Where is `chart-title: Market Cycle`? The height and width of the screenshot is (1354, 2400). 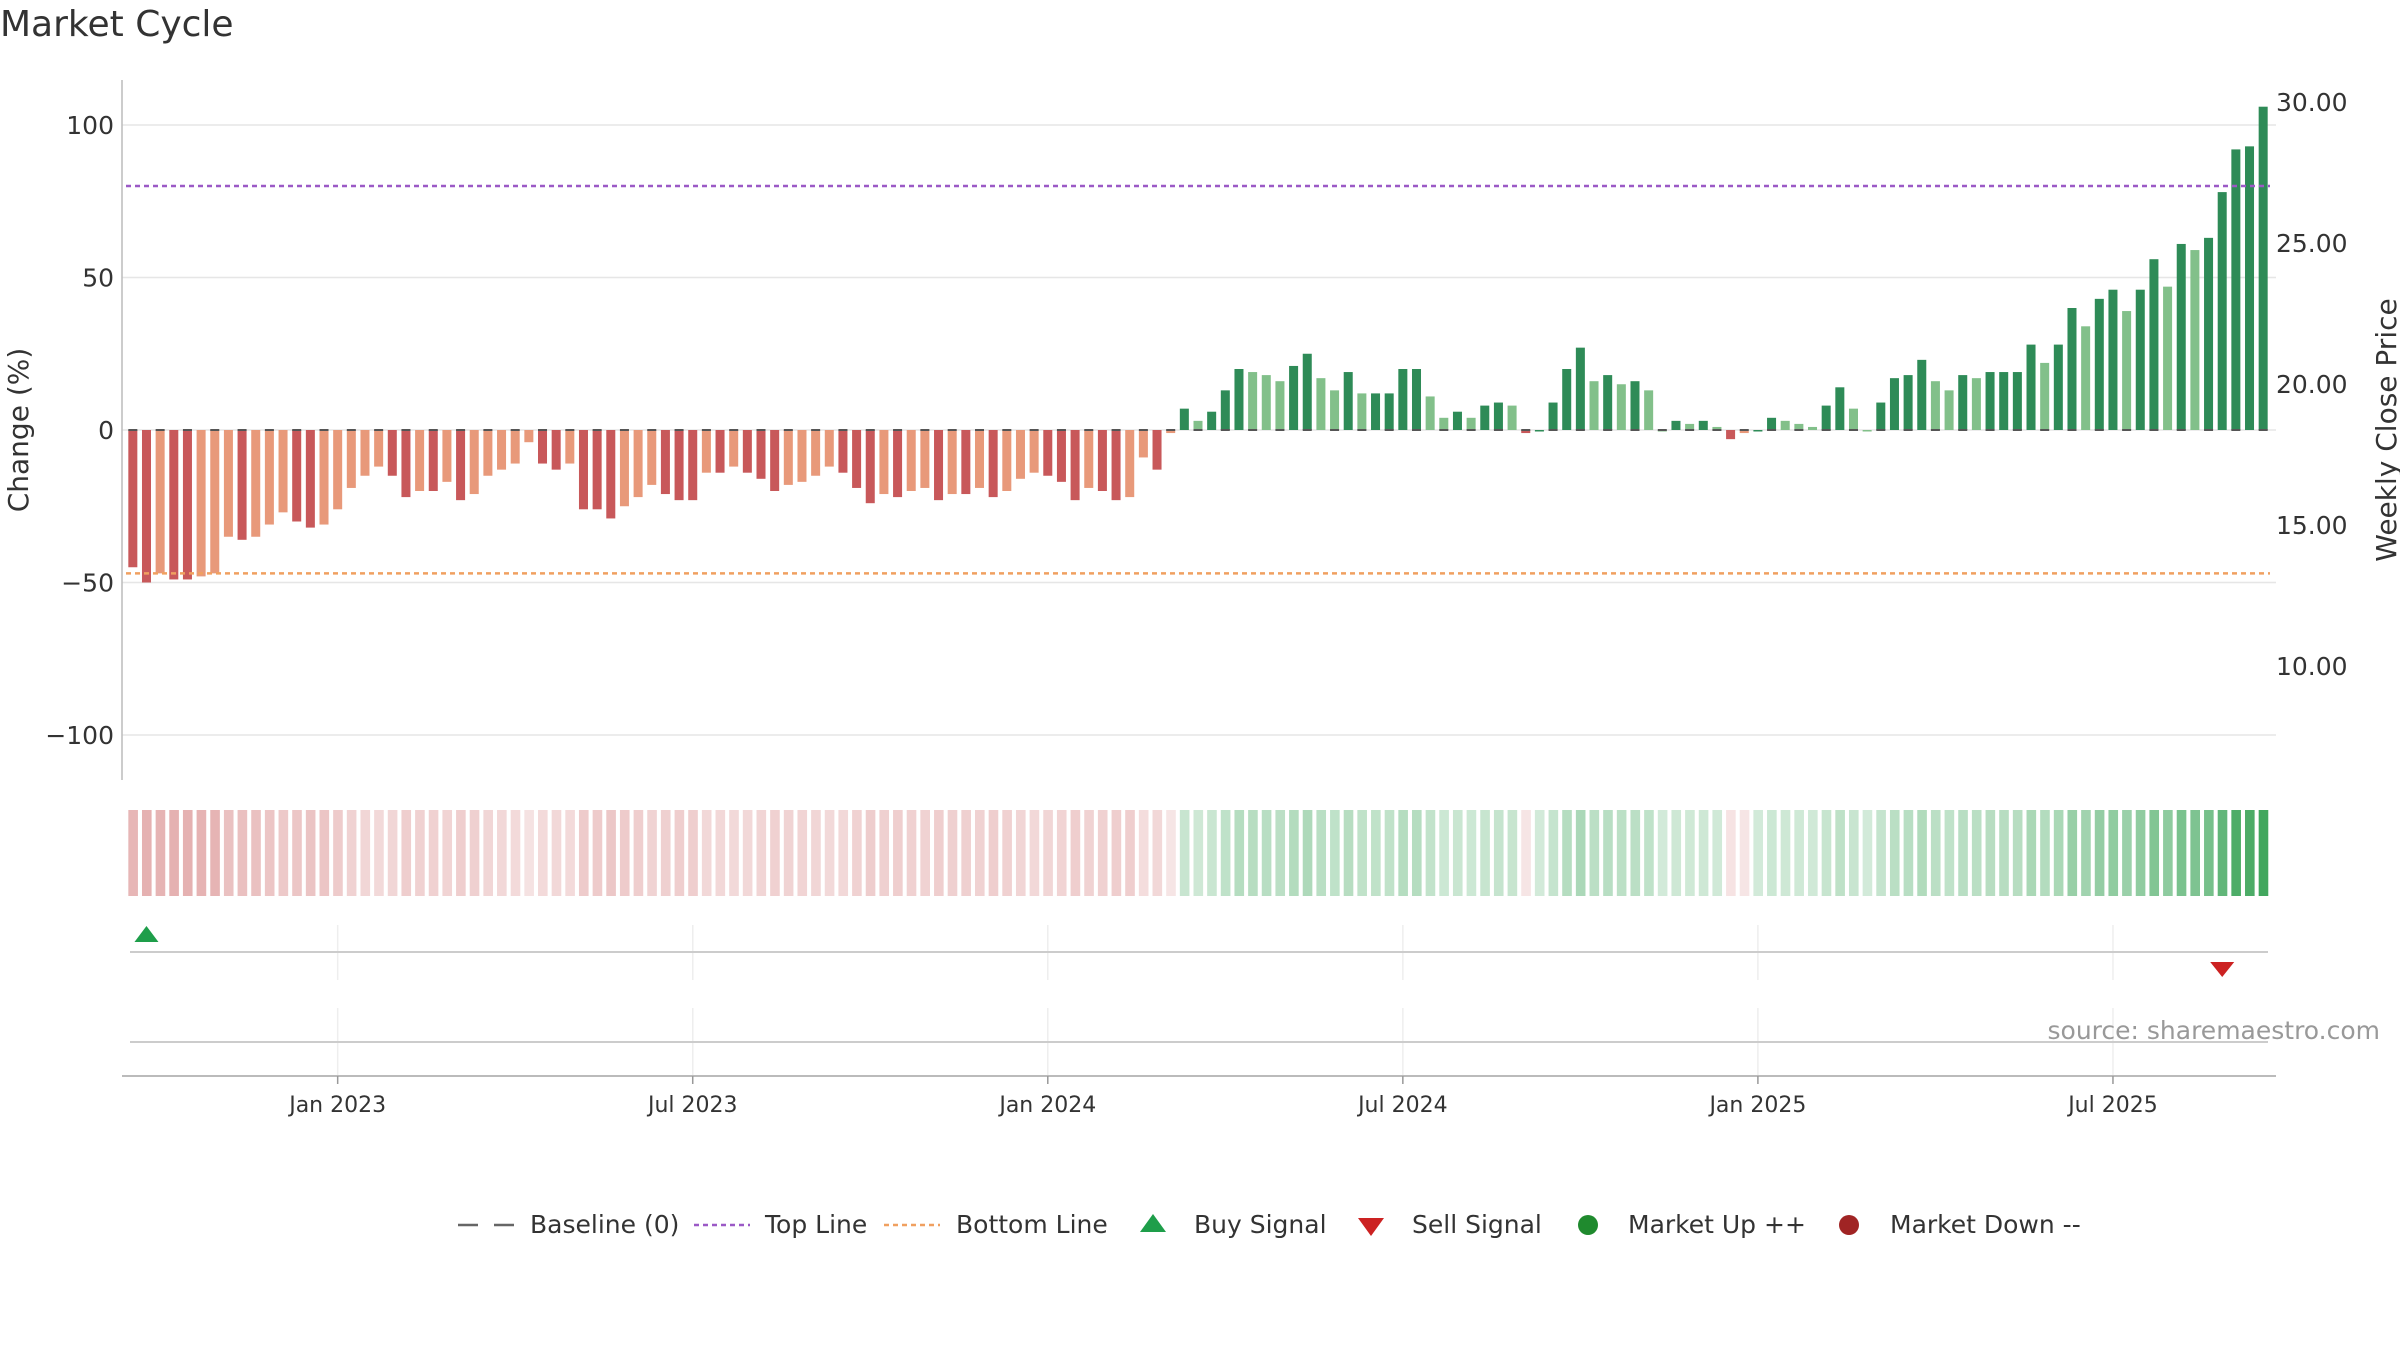
chart-title: Market Cycle is located at coordinates (117, 24).